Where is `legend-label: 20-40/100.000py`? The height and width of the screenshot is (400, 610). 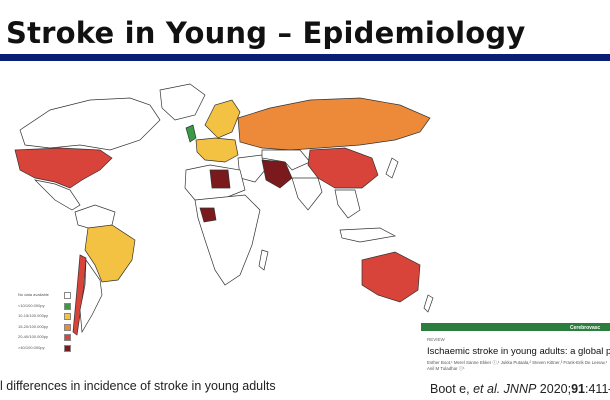 legend-label: 20-40/100.000py is located at coordinates (33, 337).